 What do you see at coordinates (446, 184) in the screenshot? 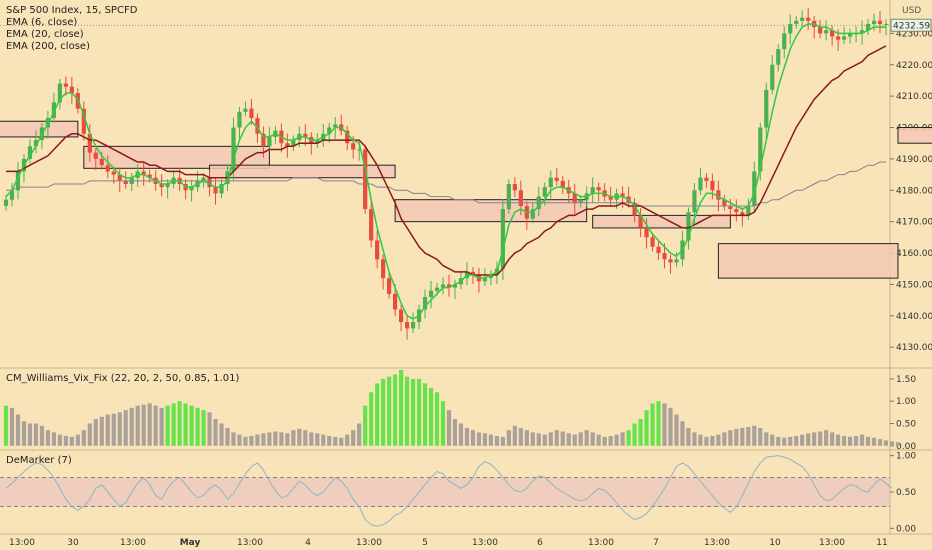
I see `ema200-line` at bounding box center [446, 184].